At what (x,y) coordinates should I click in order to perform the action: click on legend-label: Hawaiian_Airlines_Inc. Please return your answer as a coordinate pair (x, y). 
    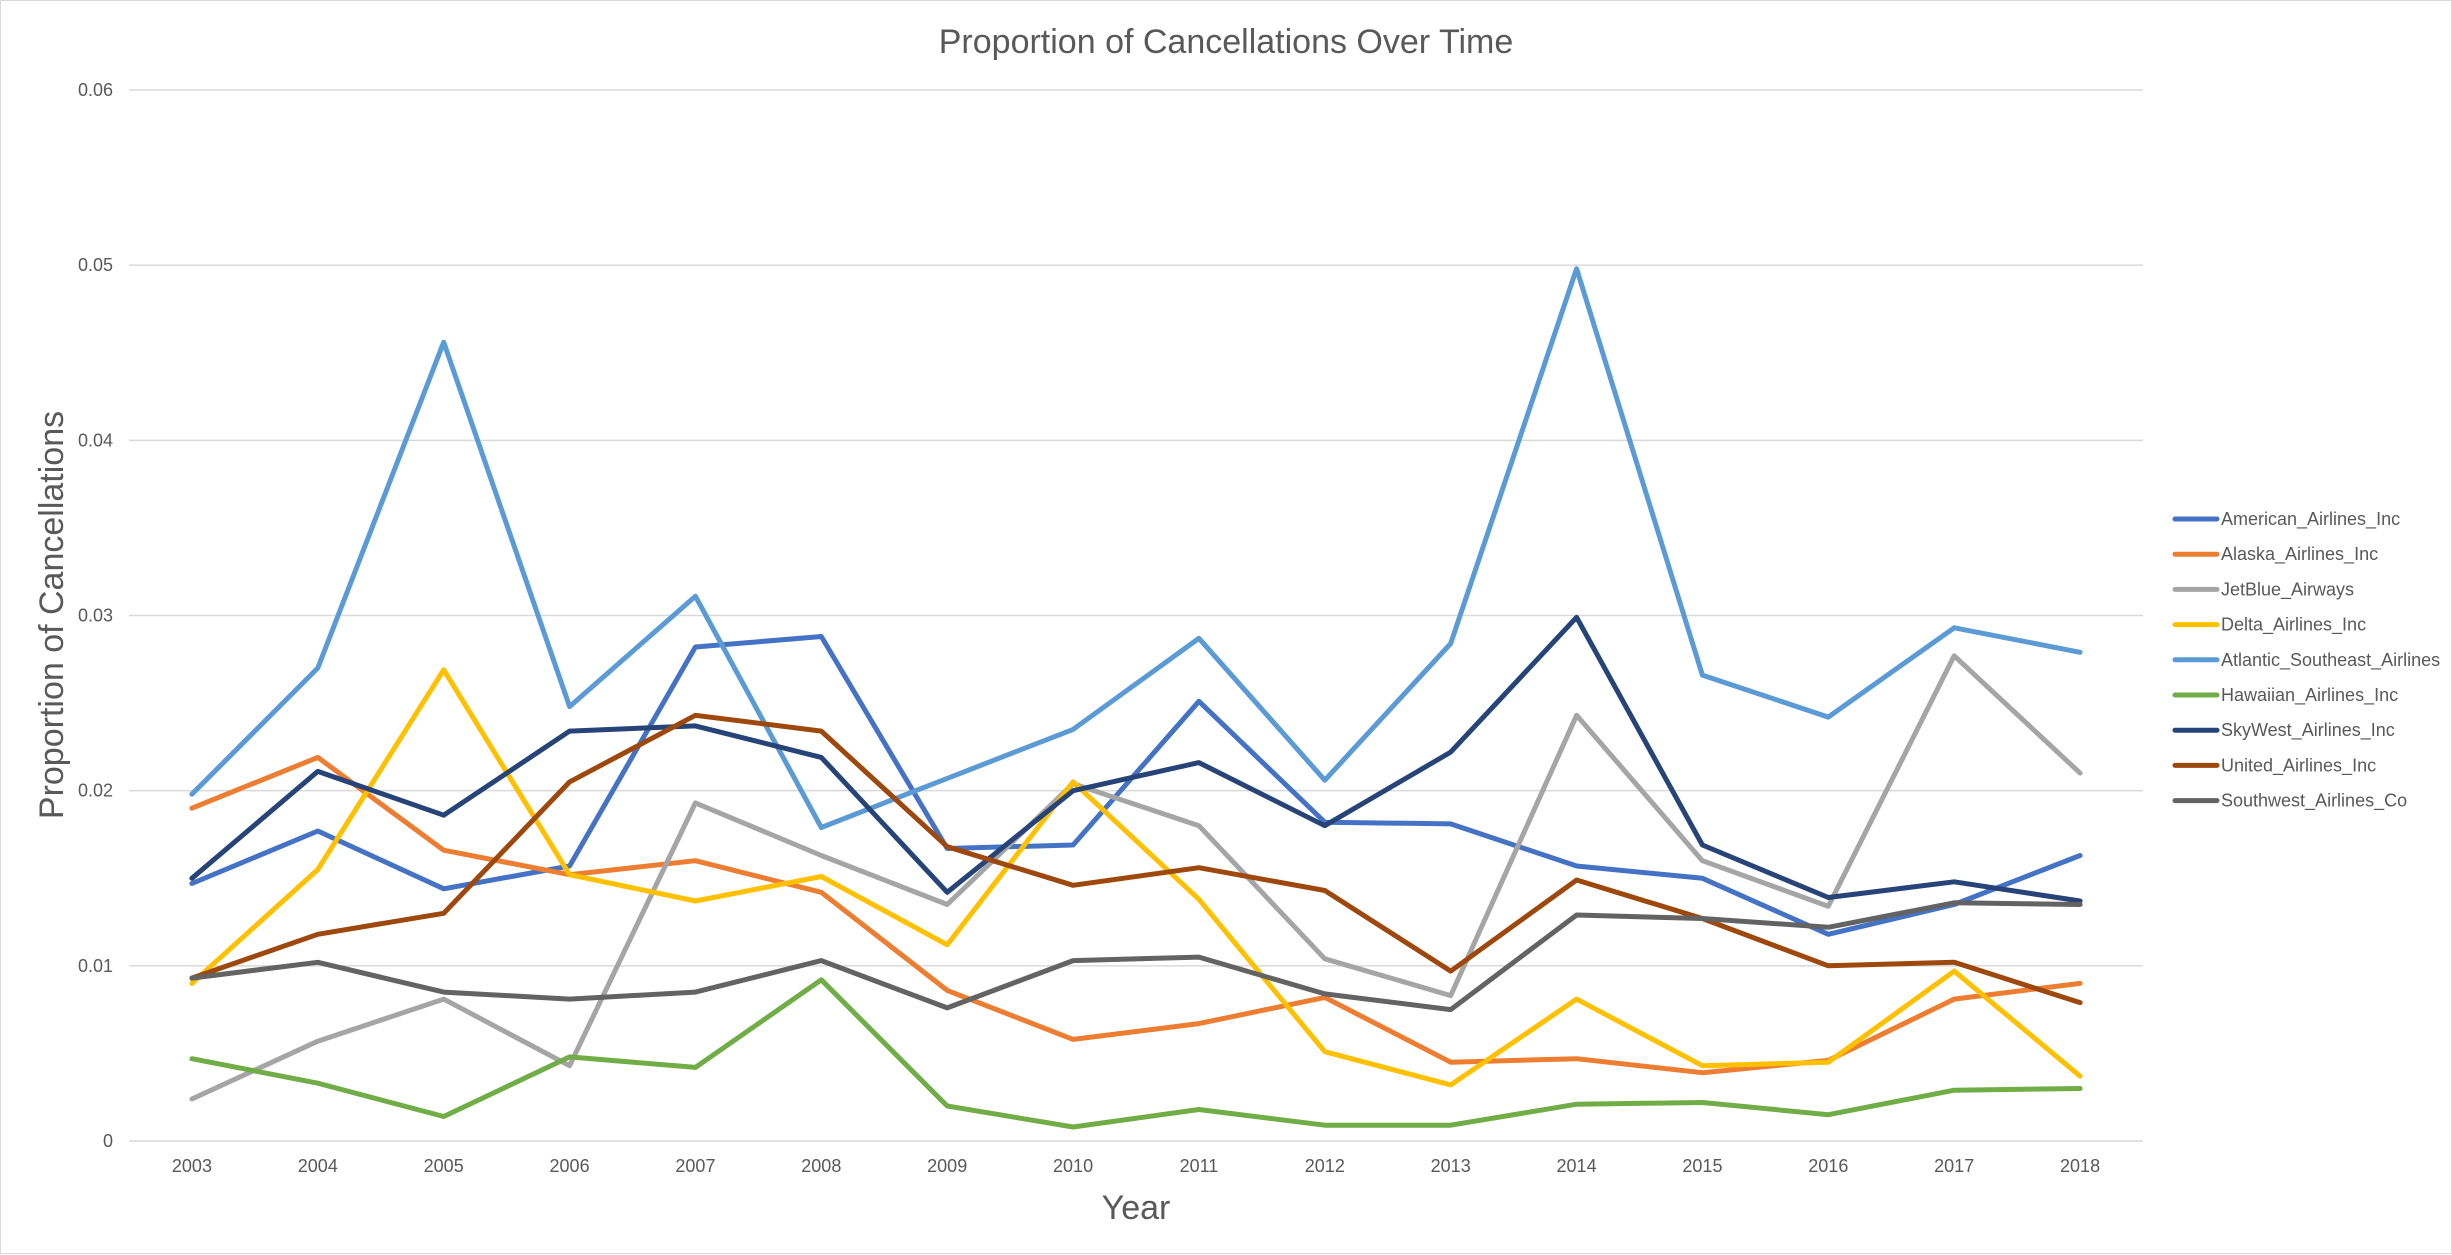
    Looking at the image, I should click on (2309, 695).